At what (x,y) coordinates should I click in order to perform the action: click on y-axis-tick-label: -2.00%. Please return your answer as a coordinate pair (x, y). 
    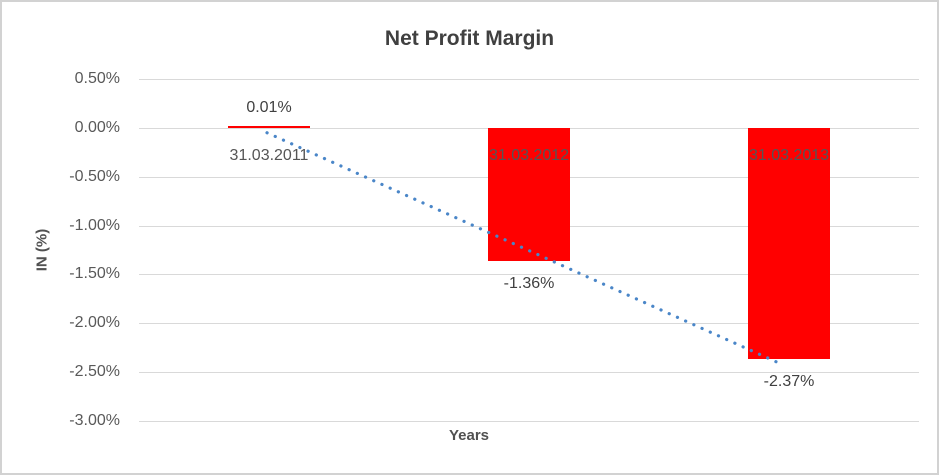
    Looking at the image, I should click on (94, 323).